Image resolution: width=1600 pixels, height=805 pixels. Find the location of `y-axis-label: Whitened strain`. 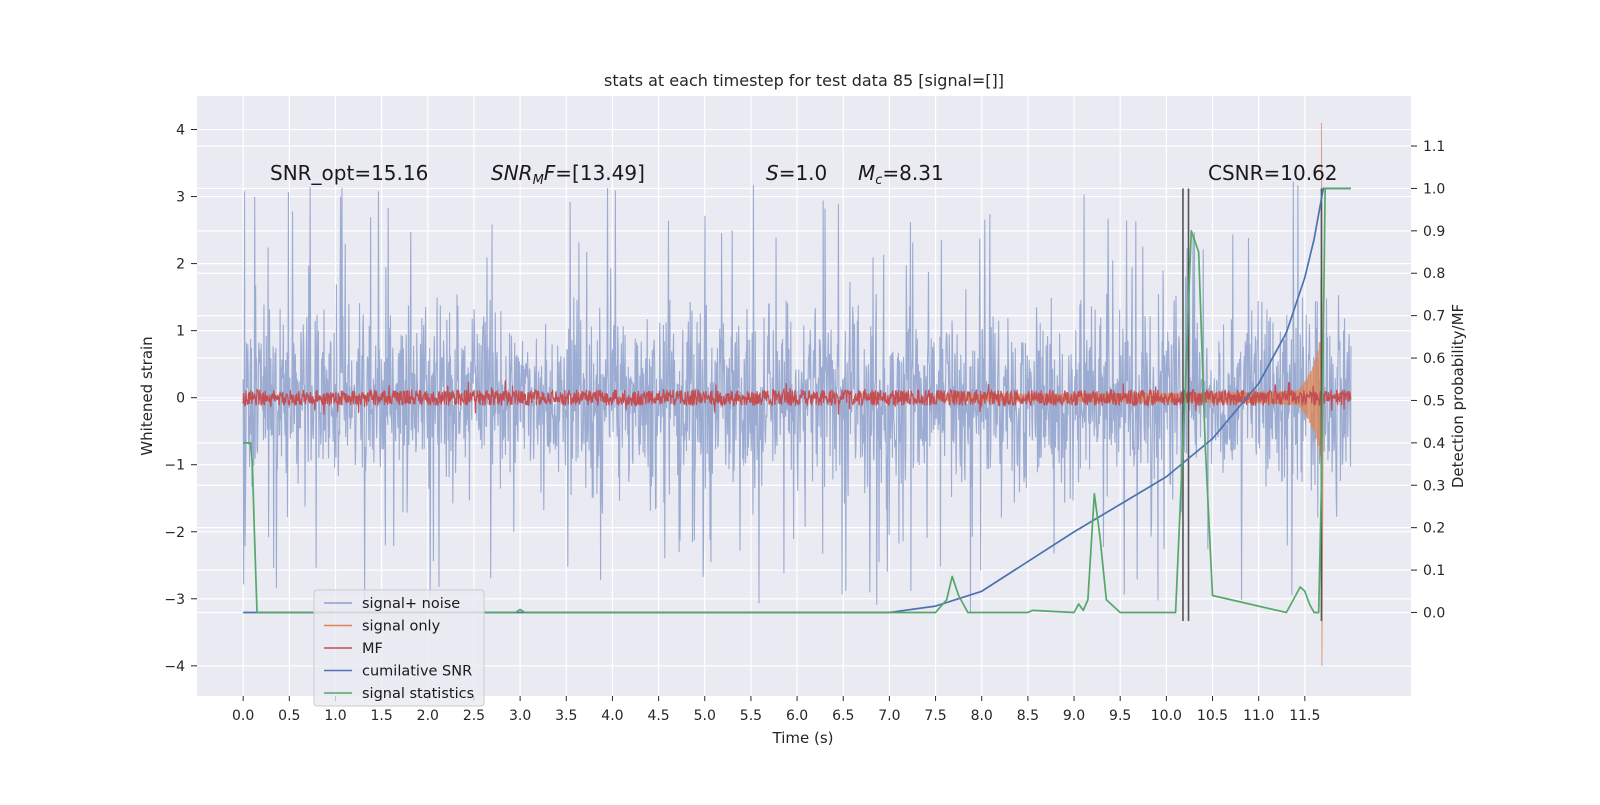

y-axis-label: Whitened strain is located at coordinates (147, 395).